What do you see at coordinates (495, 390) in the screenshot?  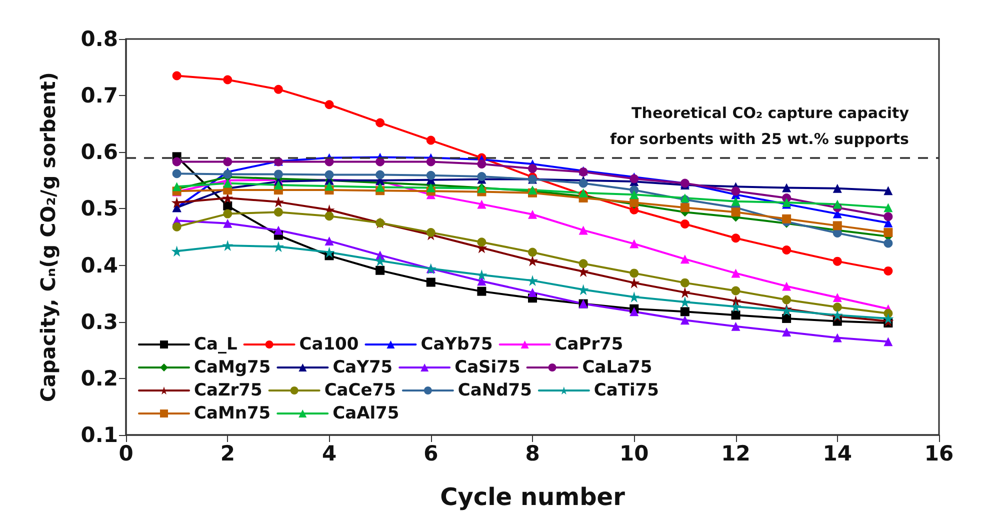 I see `legend-label: CaNd75` at bounding box center [495, 390].